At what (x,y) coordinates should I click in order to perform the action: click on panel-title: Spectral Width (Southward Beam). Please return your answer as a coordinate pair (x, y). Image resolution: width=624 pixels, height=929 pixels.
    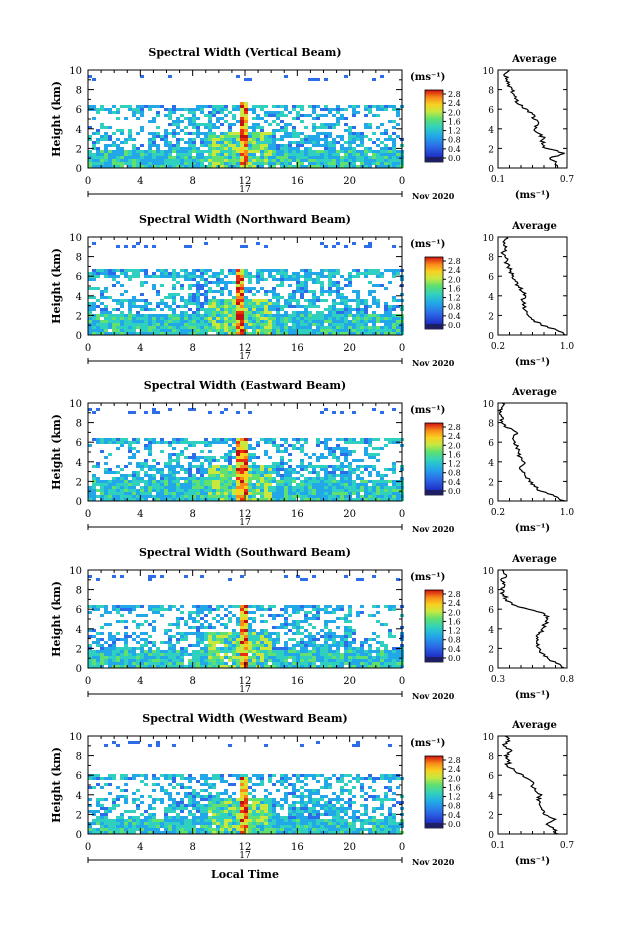
    Looking at the image, I should click on (245, 552).